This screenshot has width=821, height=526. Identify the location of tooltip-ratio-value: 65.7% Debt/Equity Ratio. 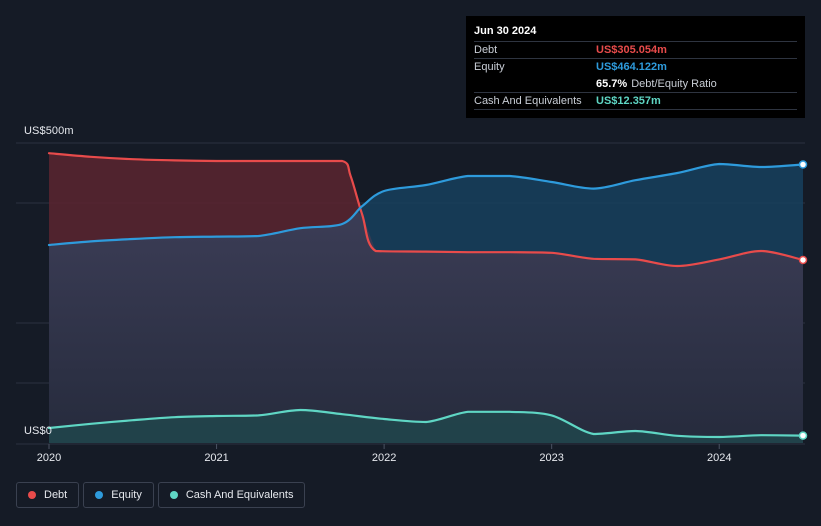
(656, 84).